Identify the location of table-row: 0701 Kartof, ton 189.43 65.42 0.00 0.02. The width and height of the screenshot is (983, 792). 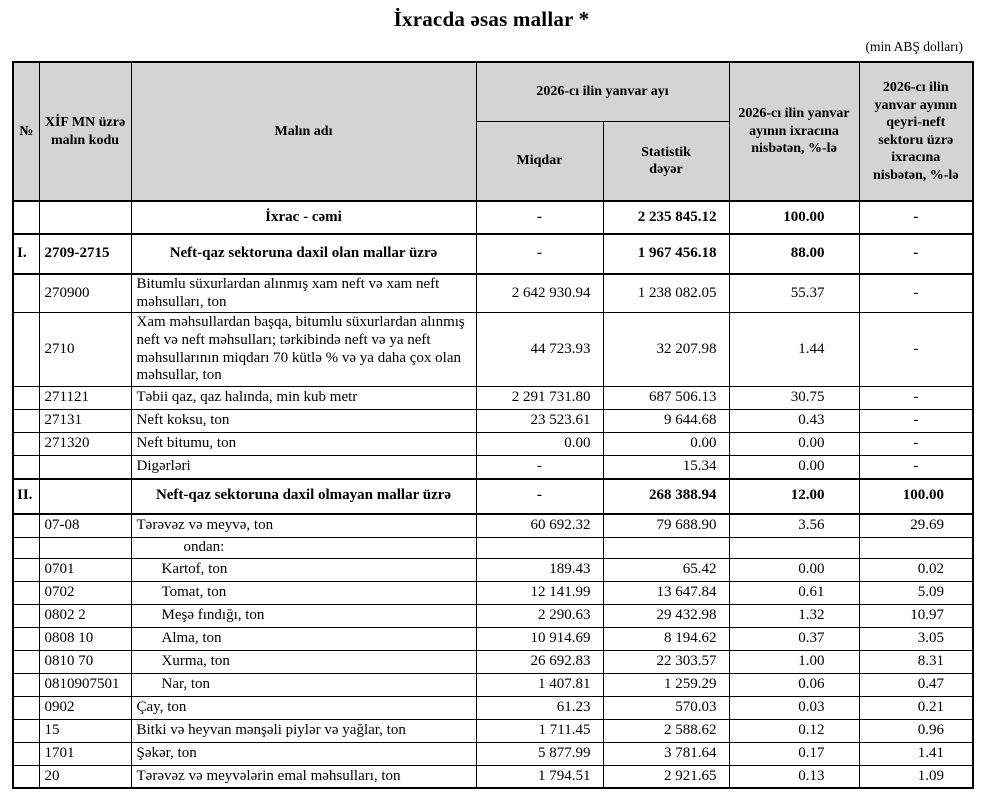
(493, 569).